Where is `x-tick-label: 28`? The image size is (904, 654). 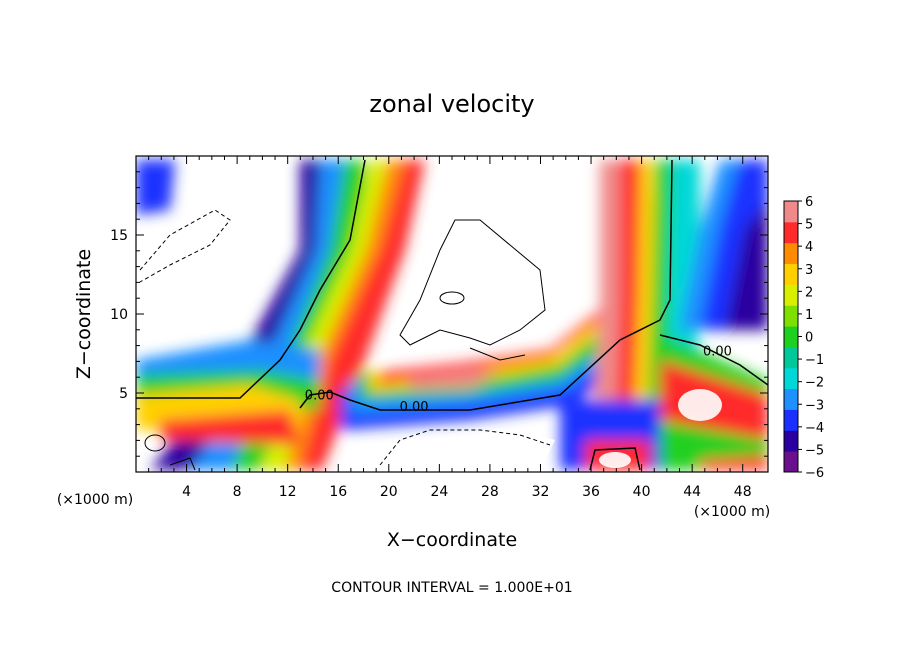 x-tick-label: 28 is located at coordinates (490, 492).